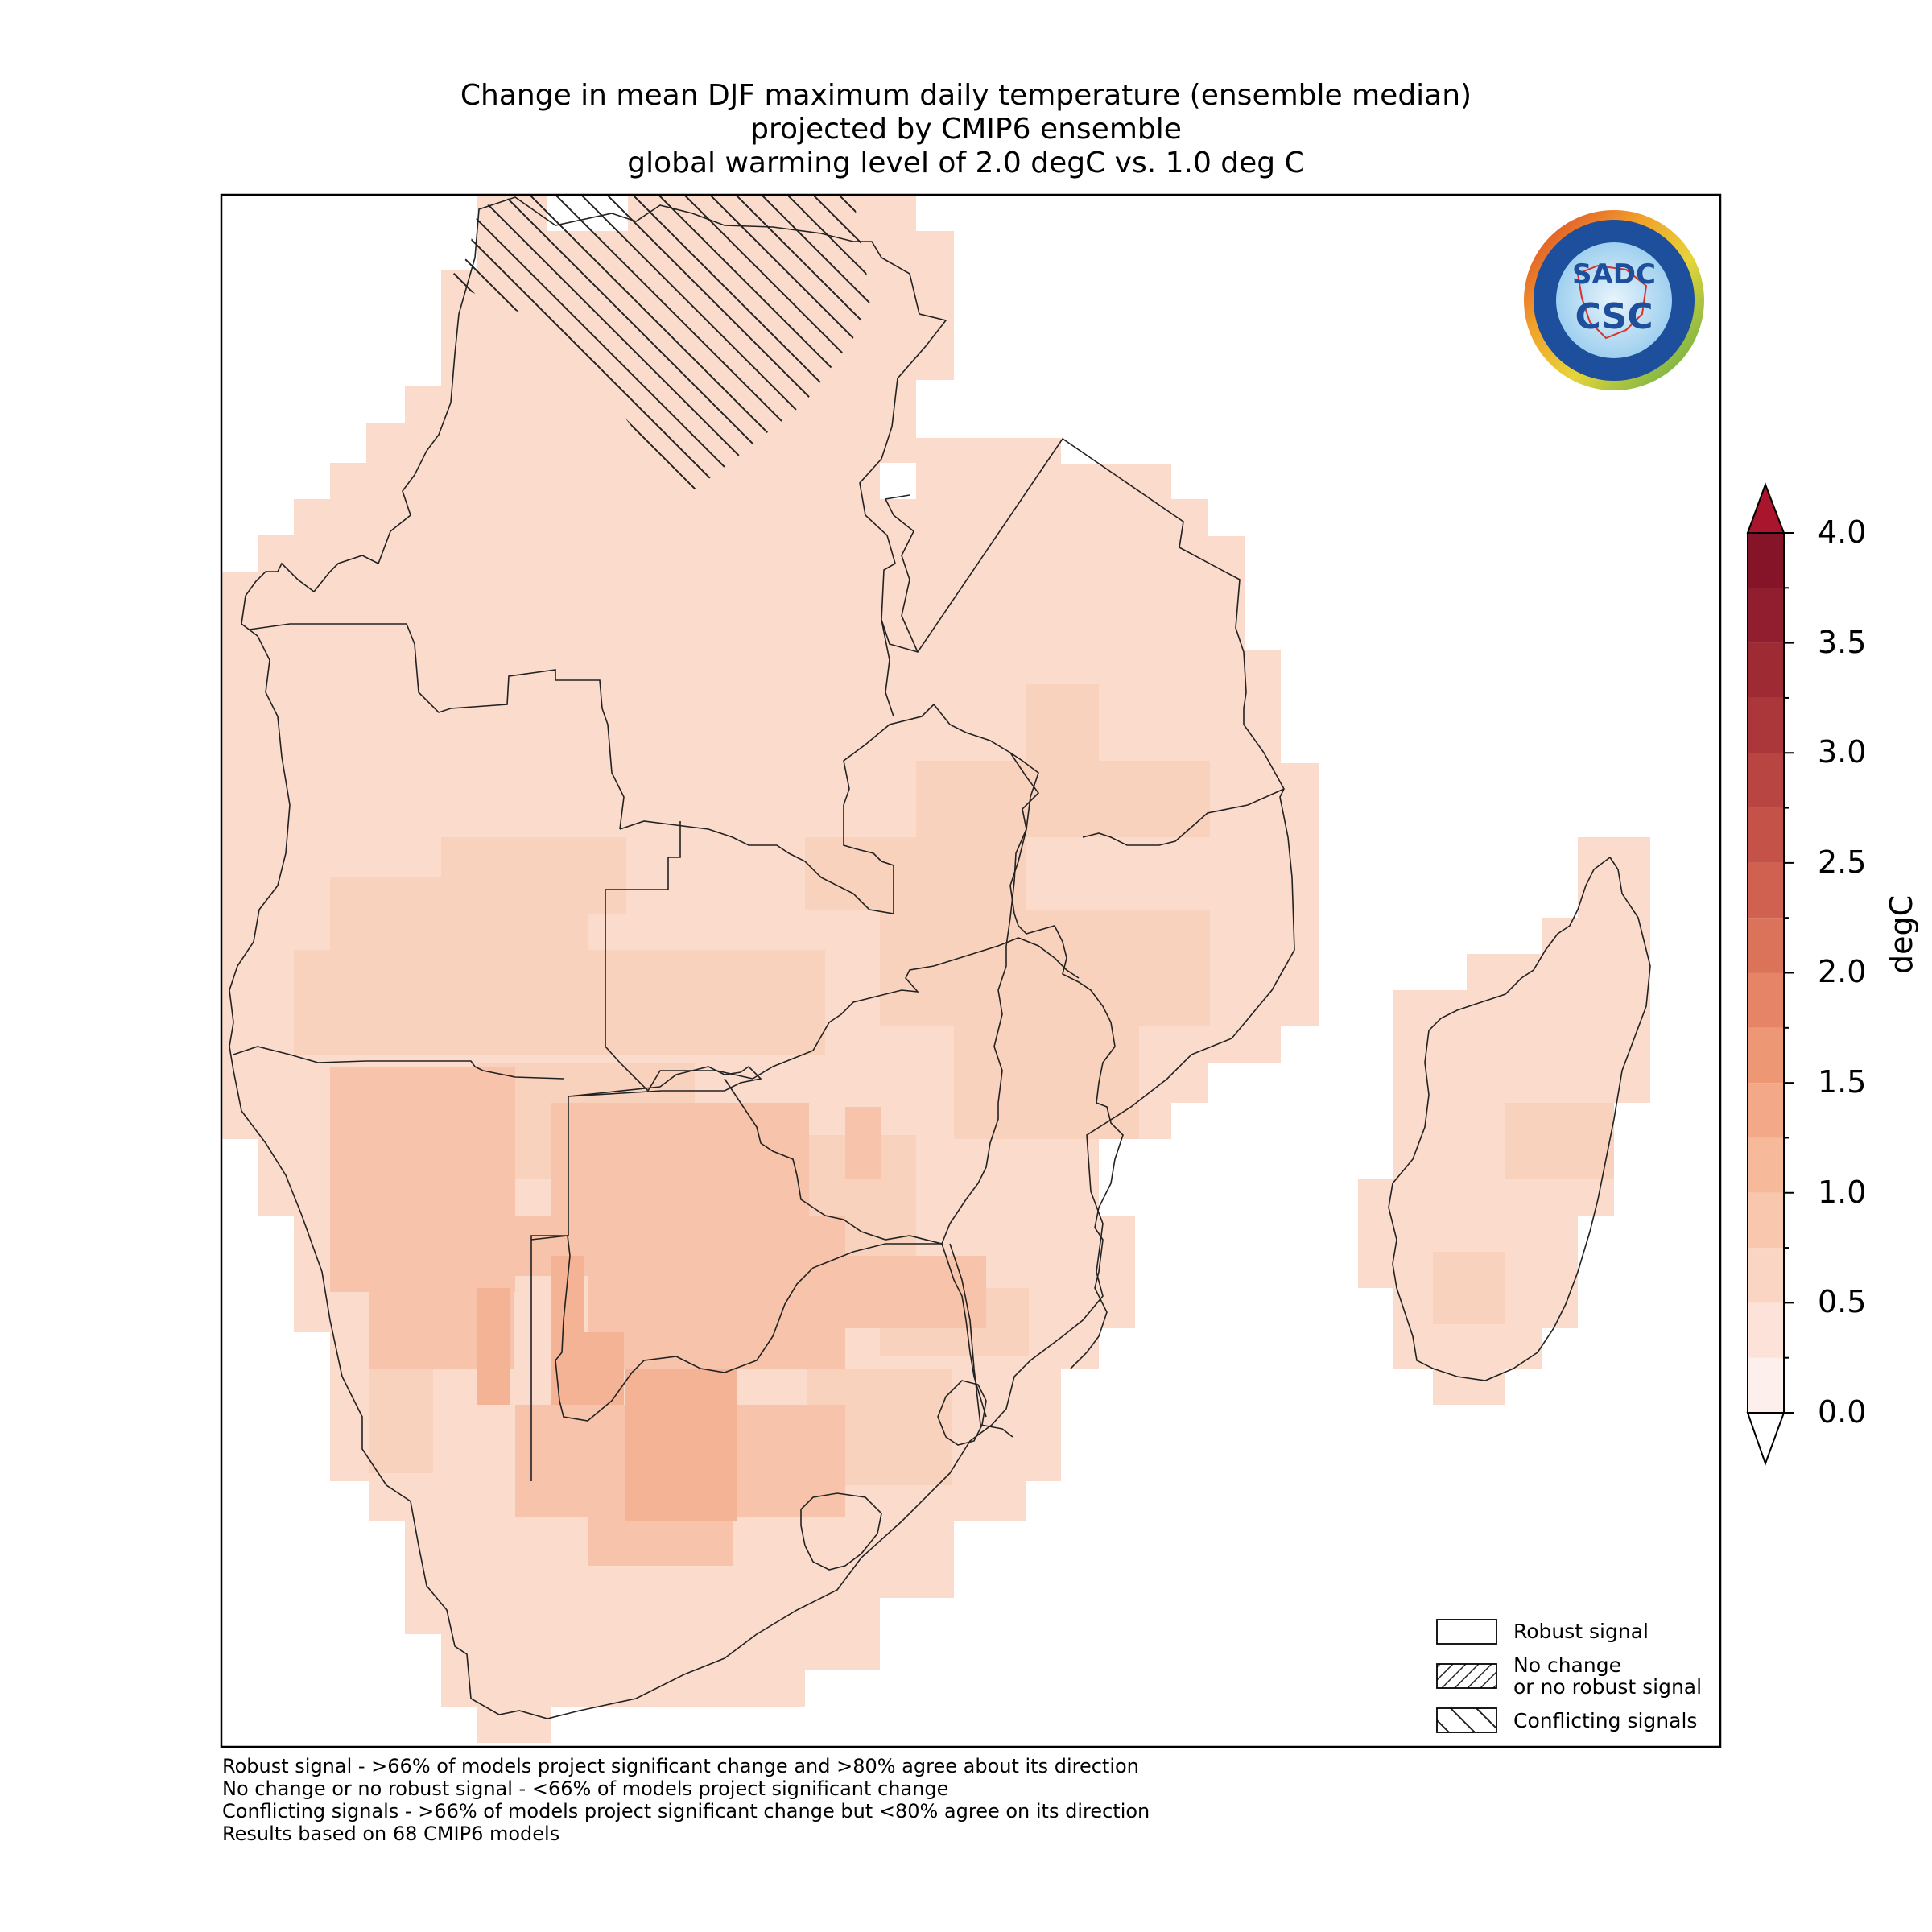 This screenshot has height=1932, width=1932. Describe the element at coordinates (841, 1531) in the screenshot. I see `lesotho-outline` at that location.